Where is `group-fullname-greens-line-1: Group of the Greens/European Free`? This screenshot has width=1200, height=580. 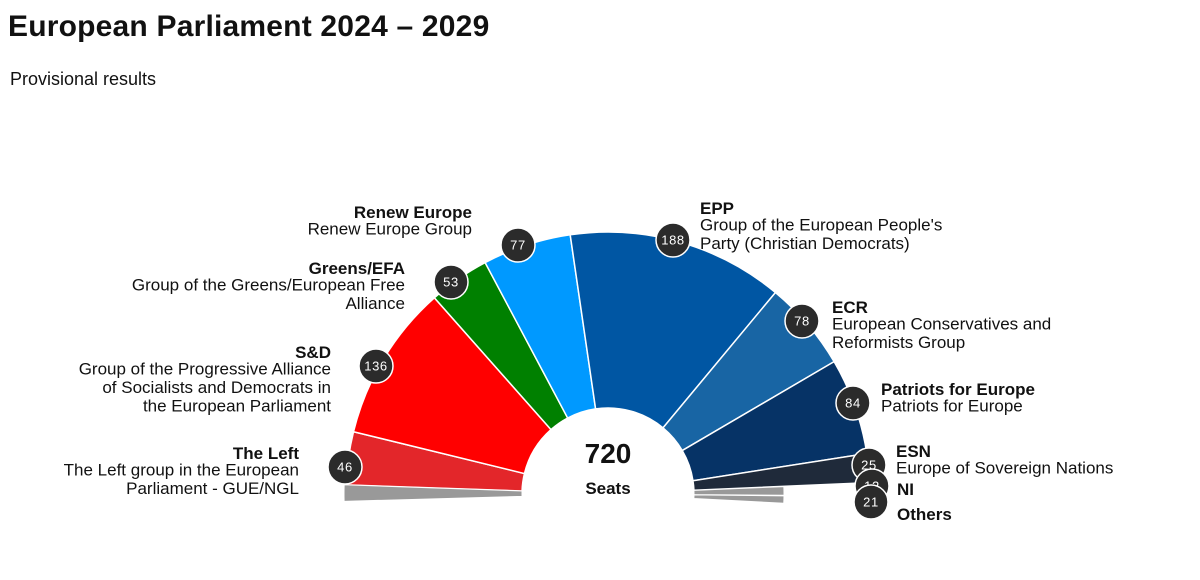 group-fullname-greens-line-1: Group of the Greens/European Free is located at coordinates (268, 285).